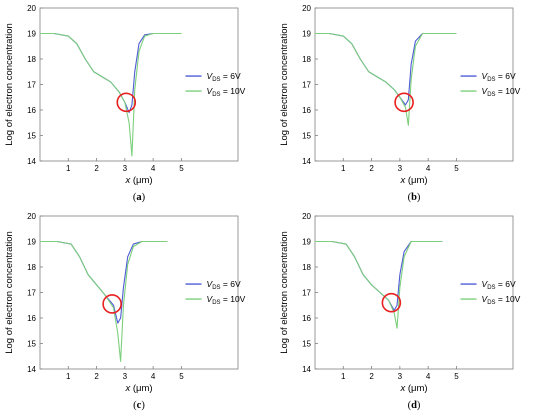 Image resolution: width=550 pixels, height=417 pixels. I want to click on panel-caption: (a), so click(139, 197).